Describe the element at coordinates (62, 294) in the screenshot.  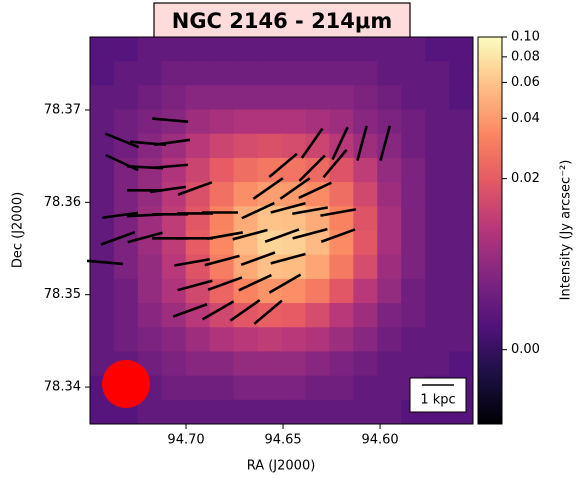
I see `y-tick-label: 78.35` at that location.